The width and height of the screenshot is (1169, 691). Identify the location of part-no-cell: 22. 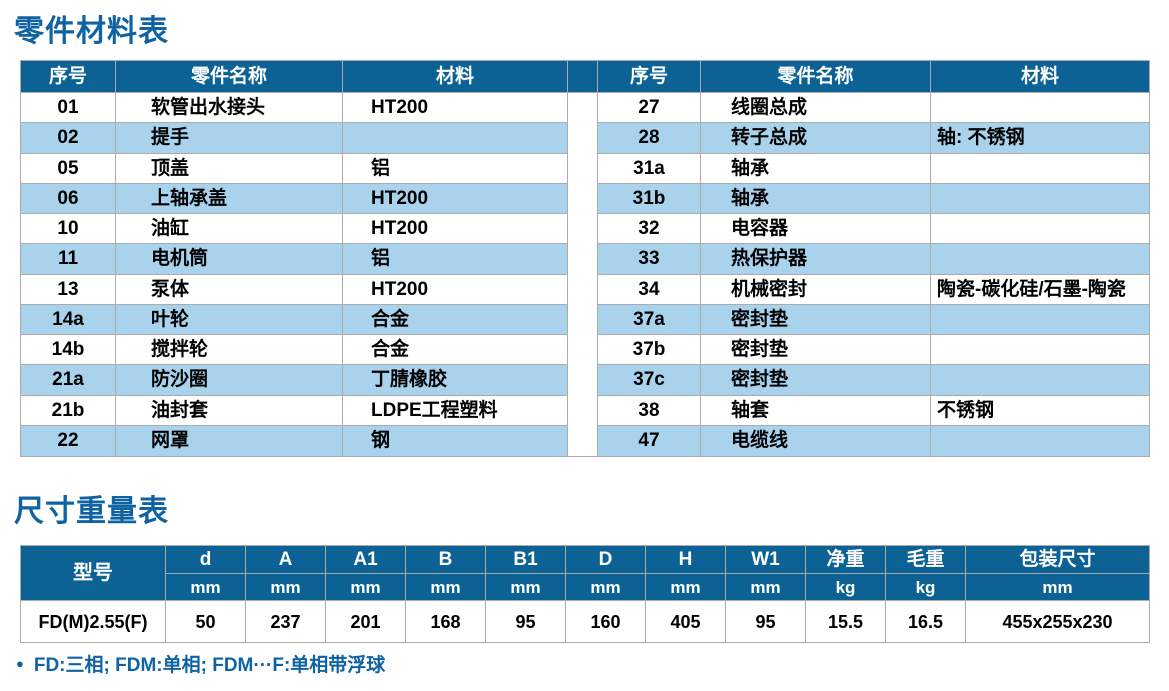
(68, 440).